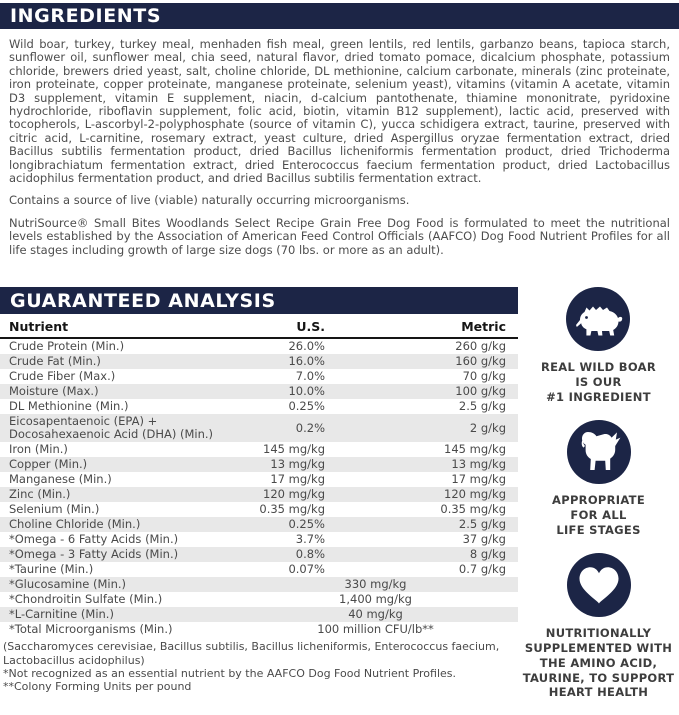 Image resolution: width=679 pixels, height=715 pixels. Describe the element at coordinates (310, 376) in the screenshot. I see `us-value-cell: 7.0%` at that location.